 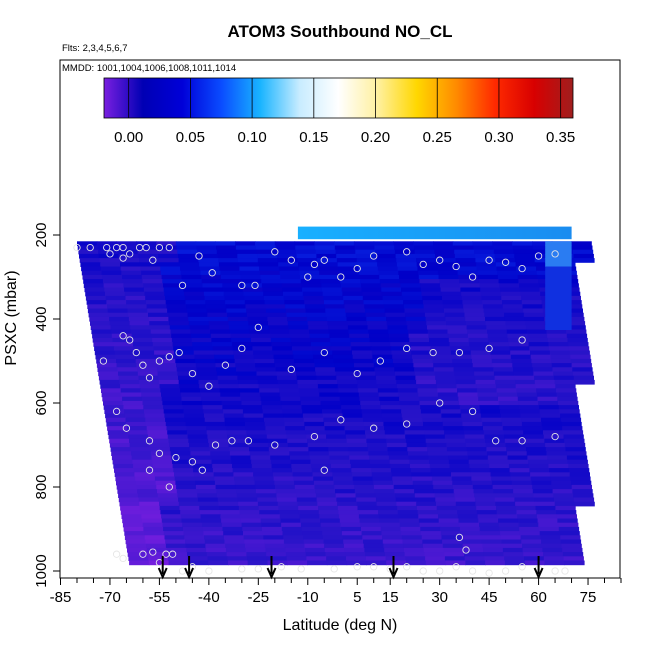 I want to click on flight-arrows, so click(x=350, y=568).